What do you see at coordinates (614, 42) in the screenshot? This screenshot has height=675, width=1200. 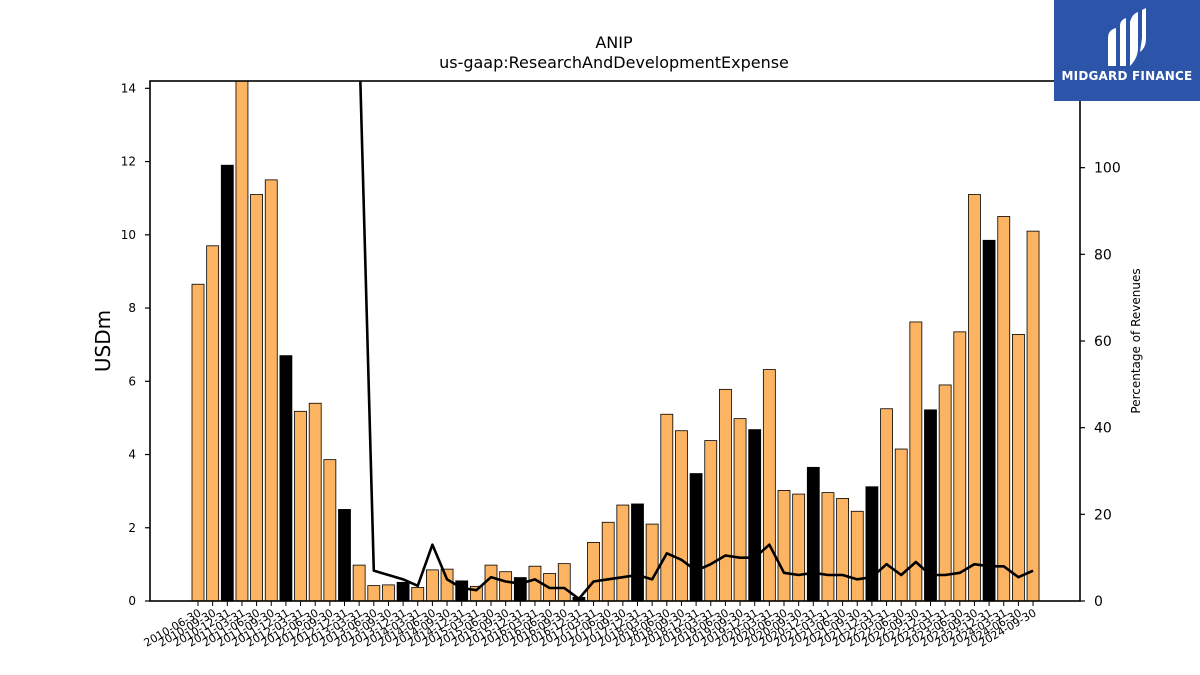 I see `chart-title: ANIP` at bounding box center [614, 42].